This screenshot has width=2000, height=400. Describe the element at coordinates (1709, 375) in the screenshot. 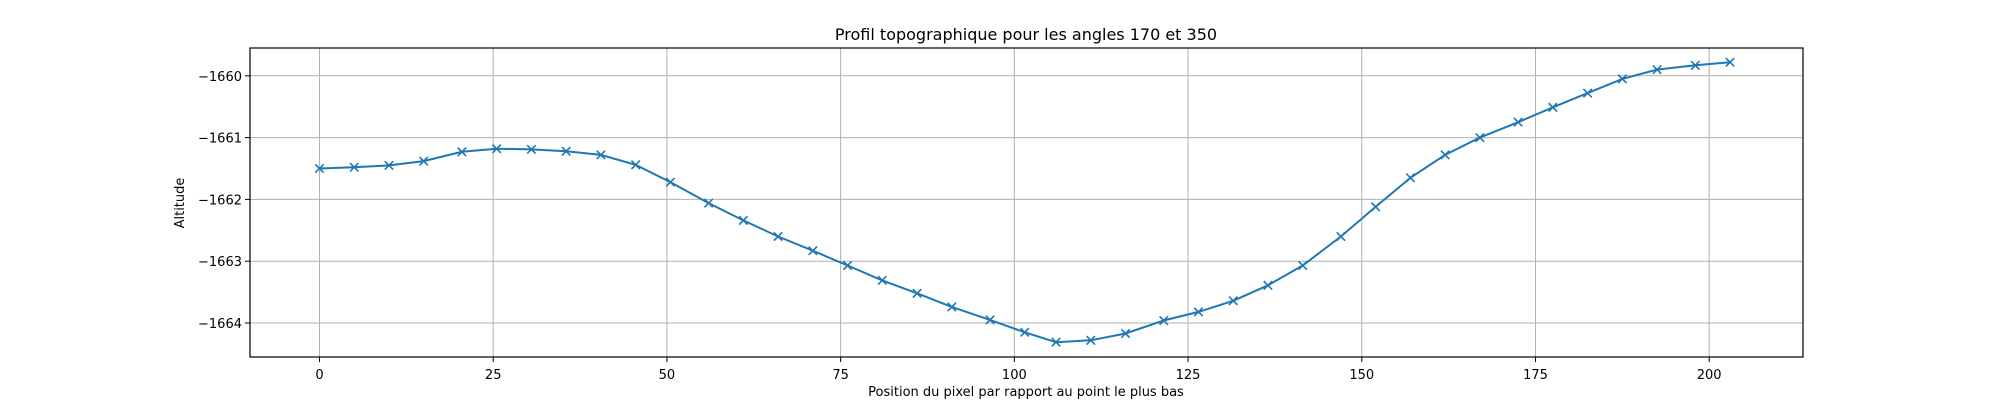

I see `x-tick-label: 200` at that location.